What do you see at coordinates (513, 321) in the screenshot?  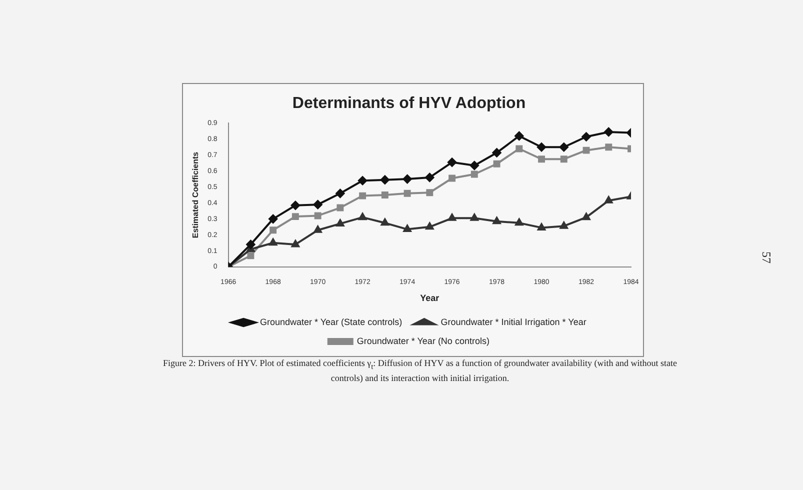 I see `legend-label: Groundwater * Initial Irrigation * Year` at bounding box center [513, 321].